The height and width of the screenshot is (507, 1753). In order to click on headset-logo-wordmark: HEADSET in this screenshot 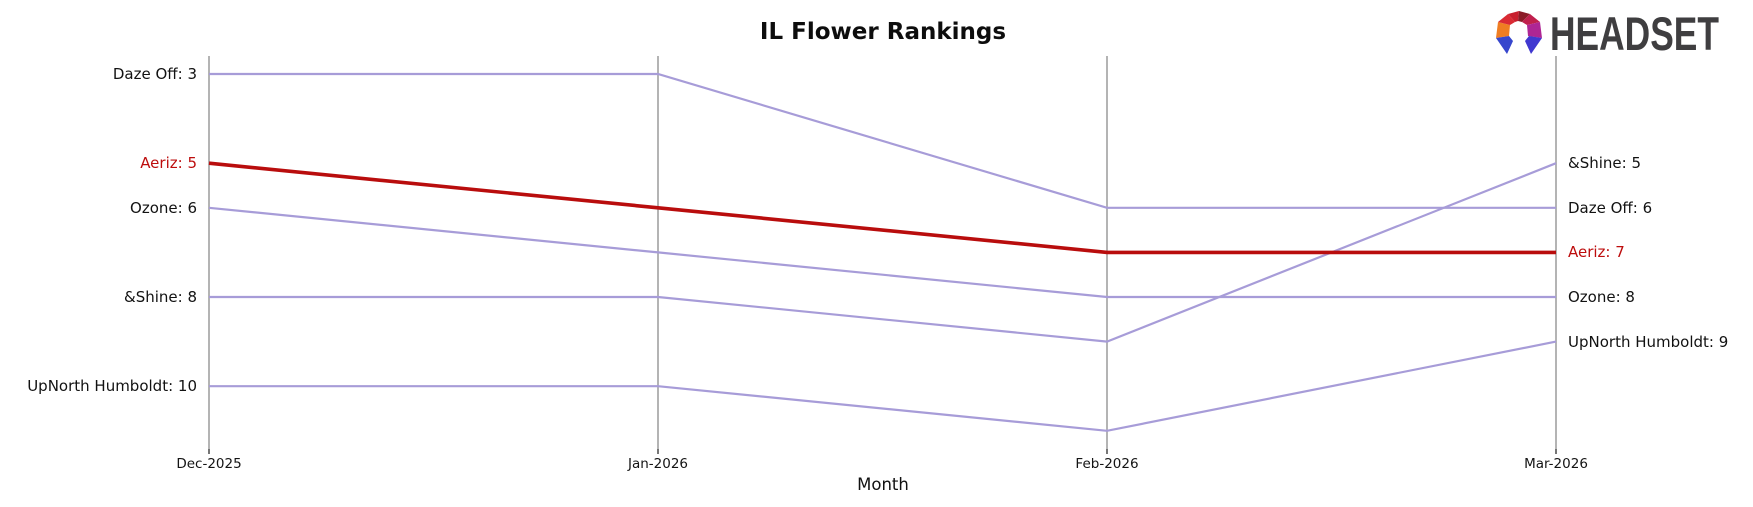, I will do `click(1634, 34)`.